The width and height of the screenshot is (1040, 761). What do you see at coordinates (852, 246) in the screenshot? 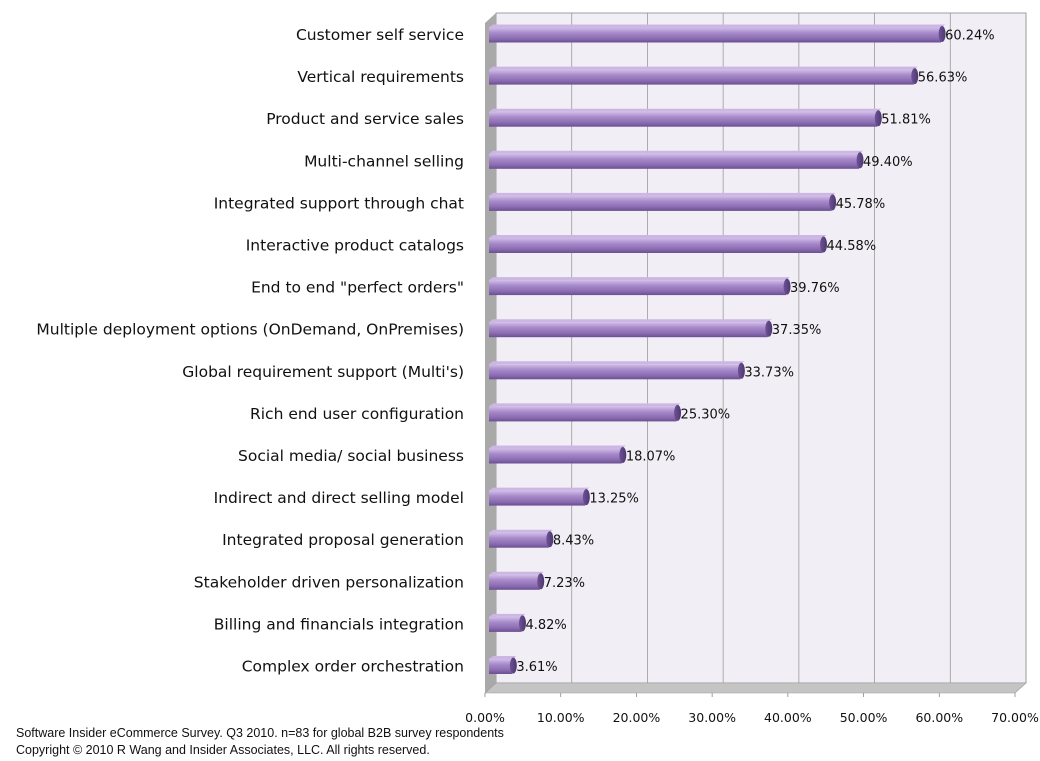
I see `bar-value-label: 44.58%` at bounding box center [852, 246].